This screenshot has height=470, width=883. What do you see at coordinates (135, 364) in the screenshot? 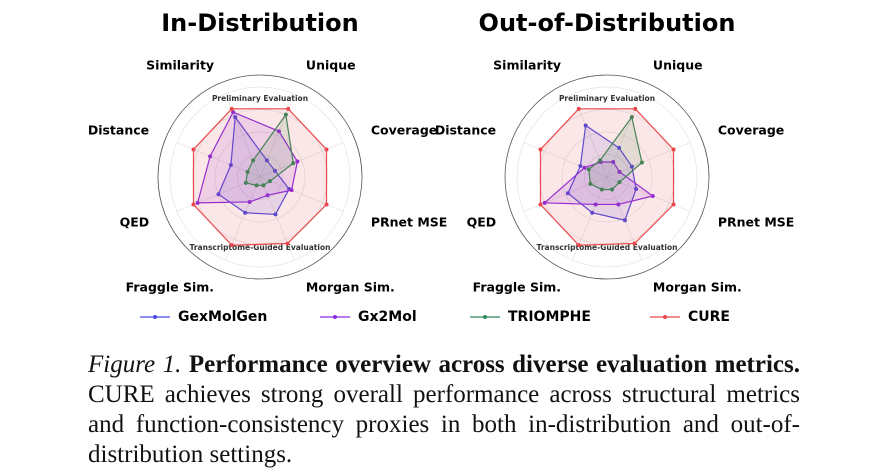
I see `caption-label: Figure 1.` at bounding box center [135, 364].